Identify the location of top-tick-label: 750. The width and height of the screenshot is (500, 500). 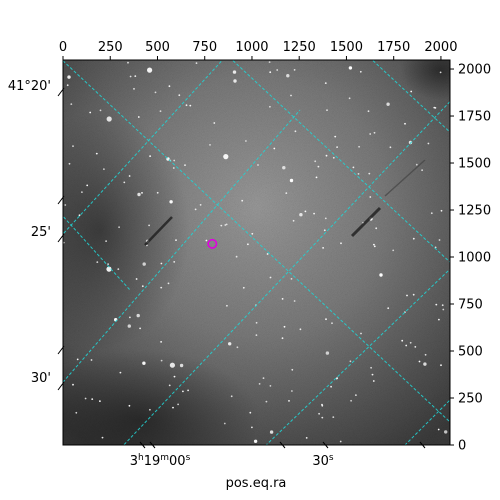
(204, 47).